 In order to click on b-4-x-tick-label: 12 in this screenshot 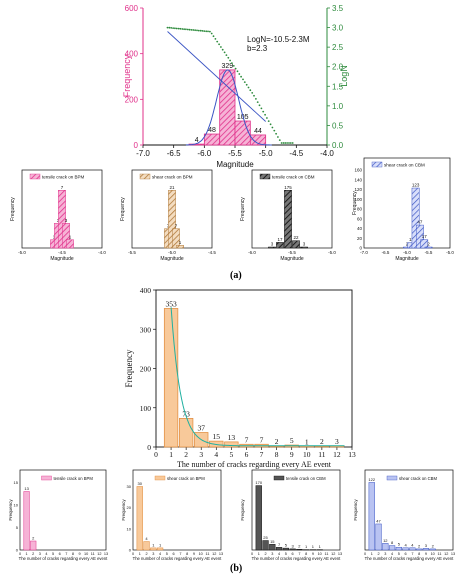, I will do `click(446, 554)`.